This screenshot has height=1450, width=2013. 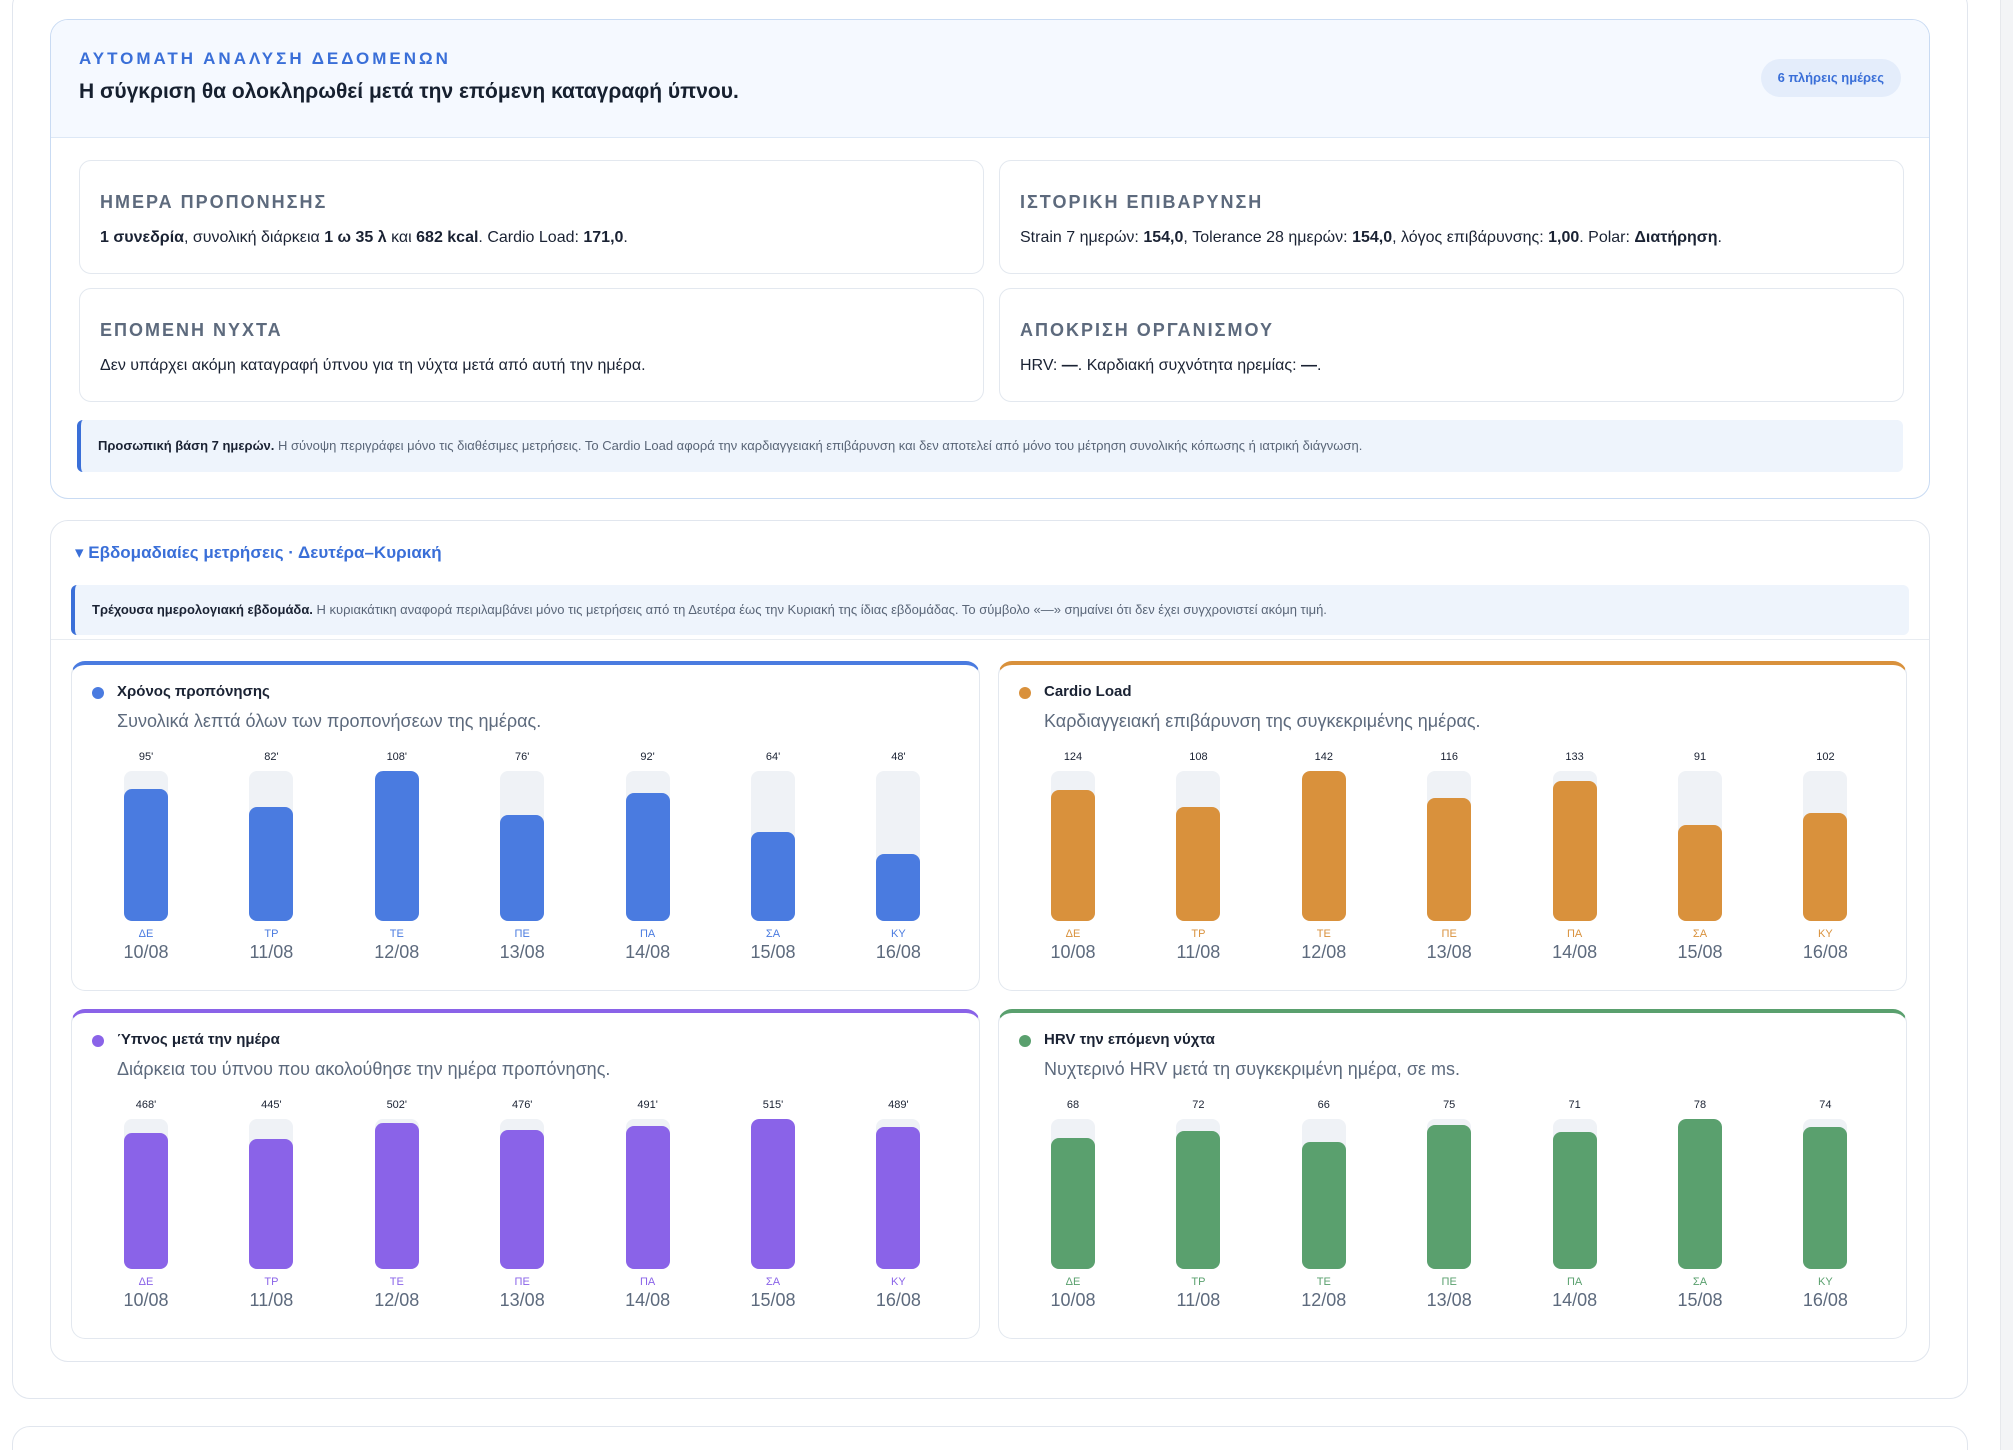 What do you see at coordinates (1830, 78) in the screenshot?
I see `complete-days-badge: 6 πλήρεις ημέρες` at bounding box center [1830, 78].